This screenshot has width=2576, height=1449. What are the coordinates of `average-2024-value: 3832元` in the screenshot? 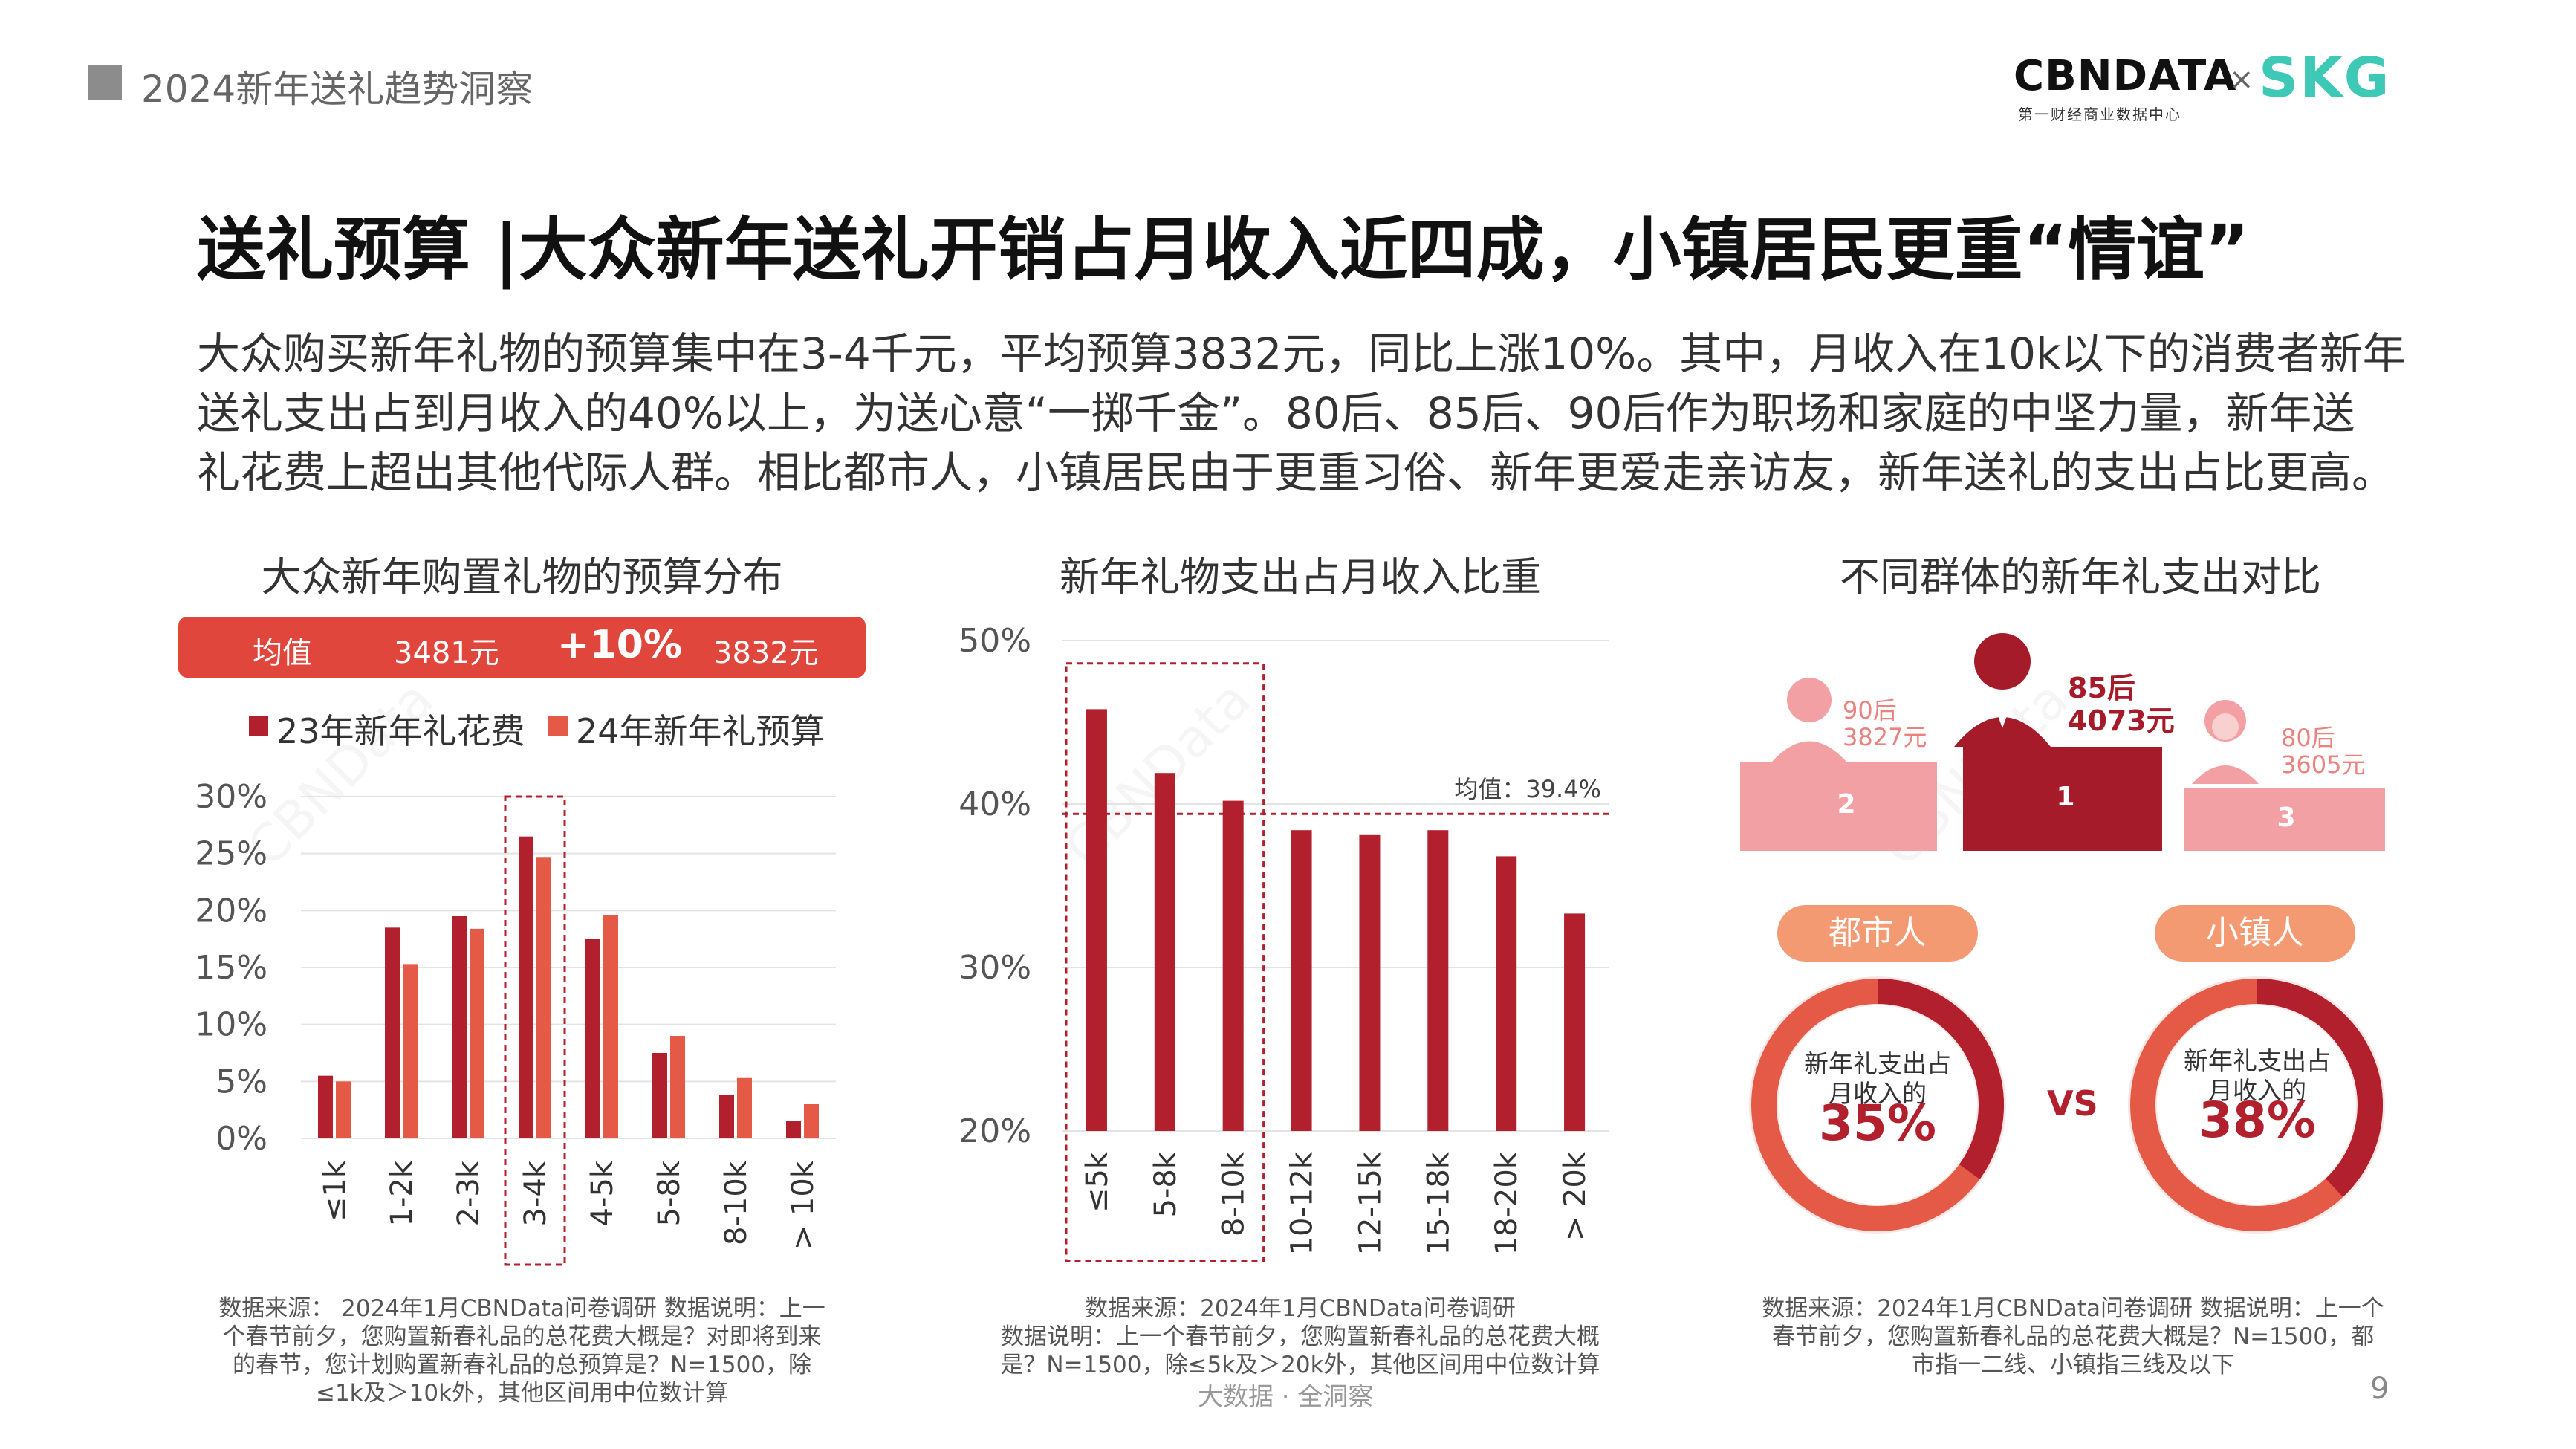 It's located at (766, 653).